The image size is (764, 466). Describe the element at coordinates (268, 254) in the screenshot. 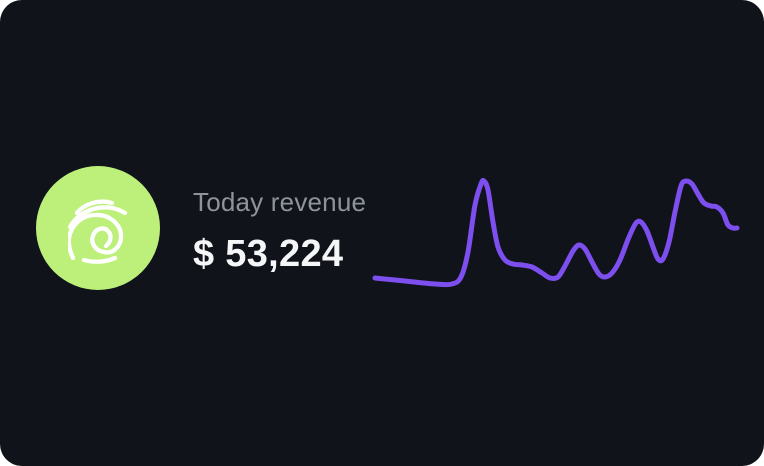

I see `revenue-amount-value: $ 53,224` at that location.